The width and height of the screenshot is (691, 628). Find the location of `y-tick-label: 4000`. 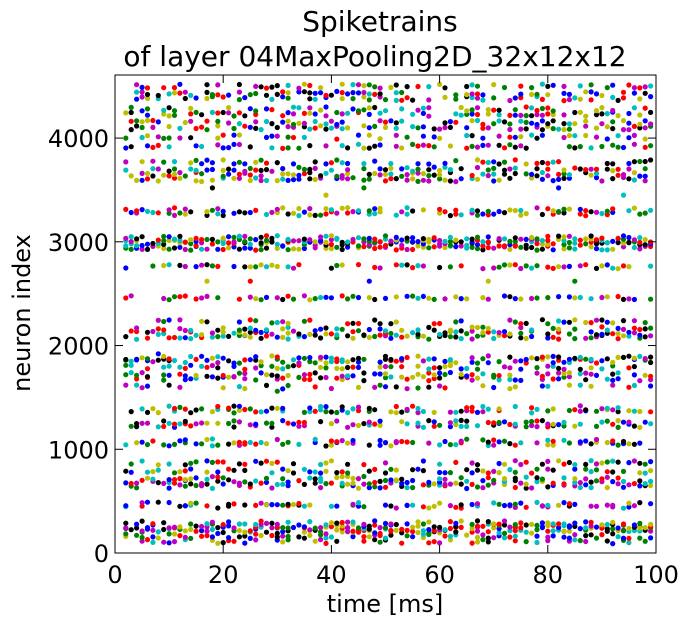

y-tick-label: 4000 is located at coordinates (78, 139).